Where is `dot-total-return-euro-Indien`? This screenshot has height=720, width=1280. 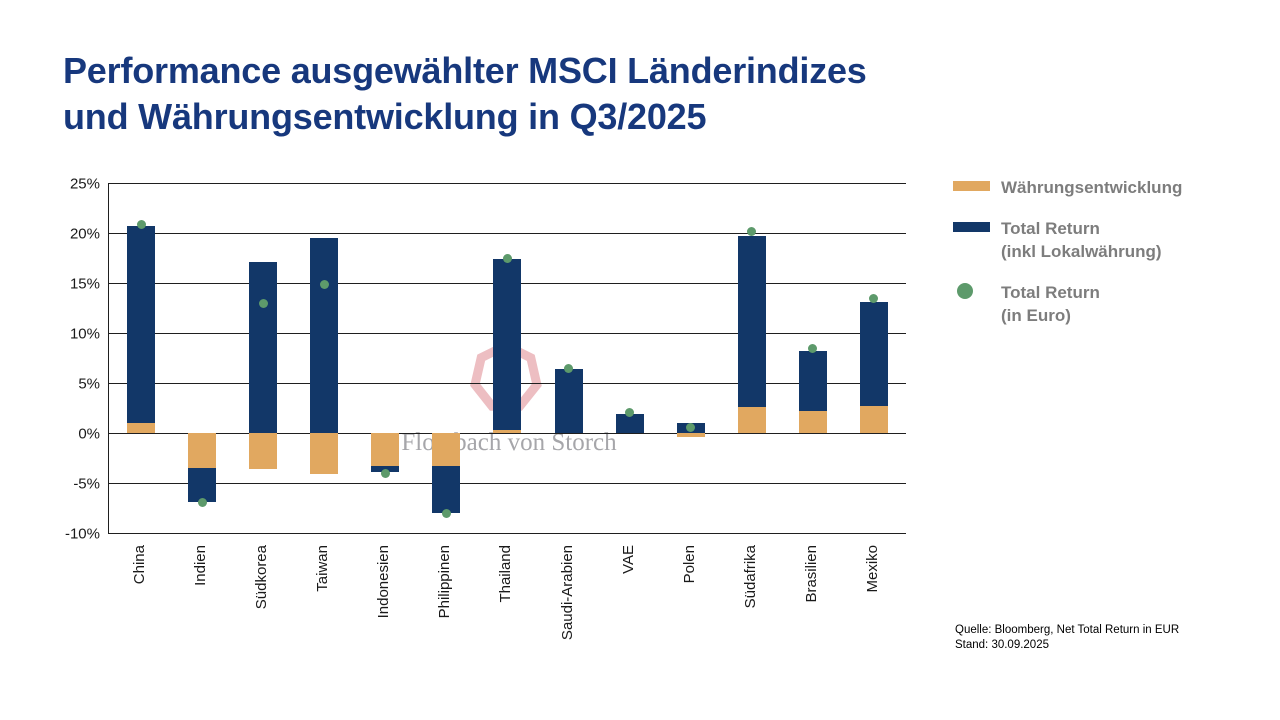 dot-total-return-euro-Indien is located at coordinates (202, 502).